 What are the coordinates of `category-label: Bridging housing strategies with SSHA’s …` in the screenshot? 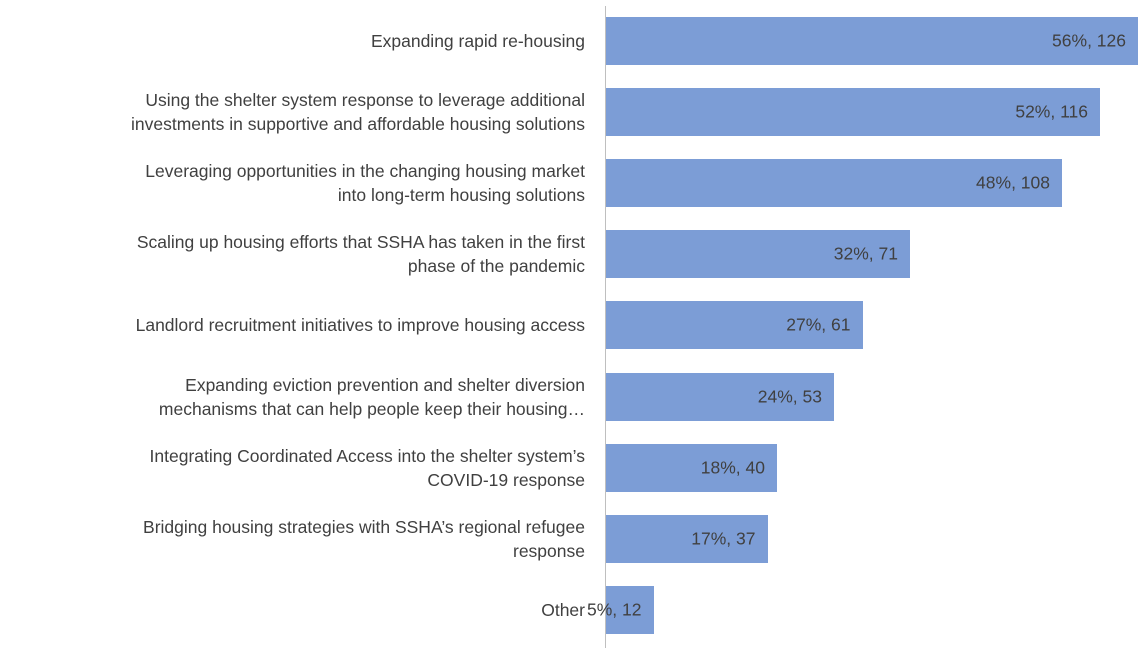 It's located at (364, 538).